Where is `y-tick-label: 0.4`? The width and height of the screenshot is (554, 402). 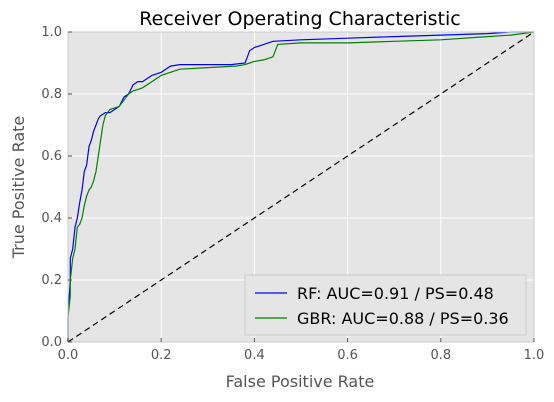
y-tick-label: 0.4 is located at coordinates (51, 218).